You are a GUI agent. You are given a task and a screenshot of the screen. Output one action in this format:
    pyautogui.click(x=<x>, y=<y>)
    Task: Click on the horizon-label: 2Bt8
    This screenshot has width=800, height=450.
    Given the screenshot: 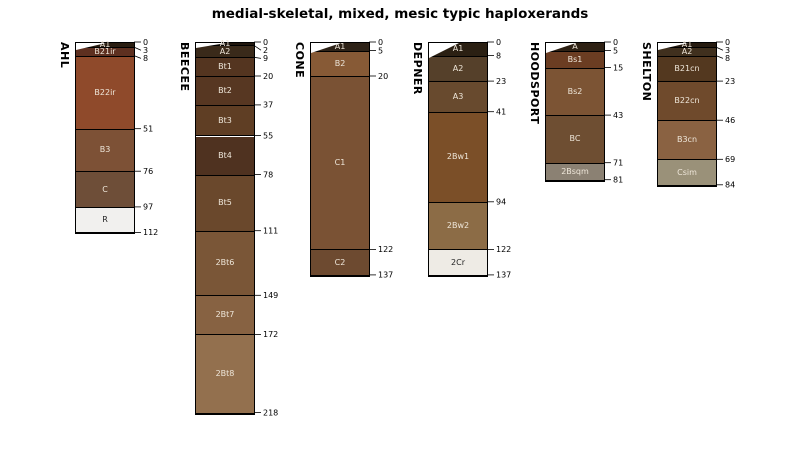 What is the action you would take?
    pyautogui.click(x=225, y=373)
    